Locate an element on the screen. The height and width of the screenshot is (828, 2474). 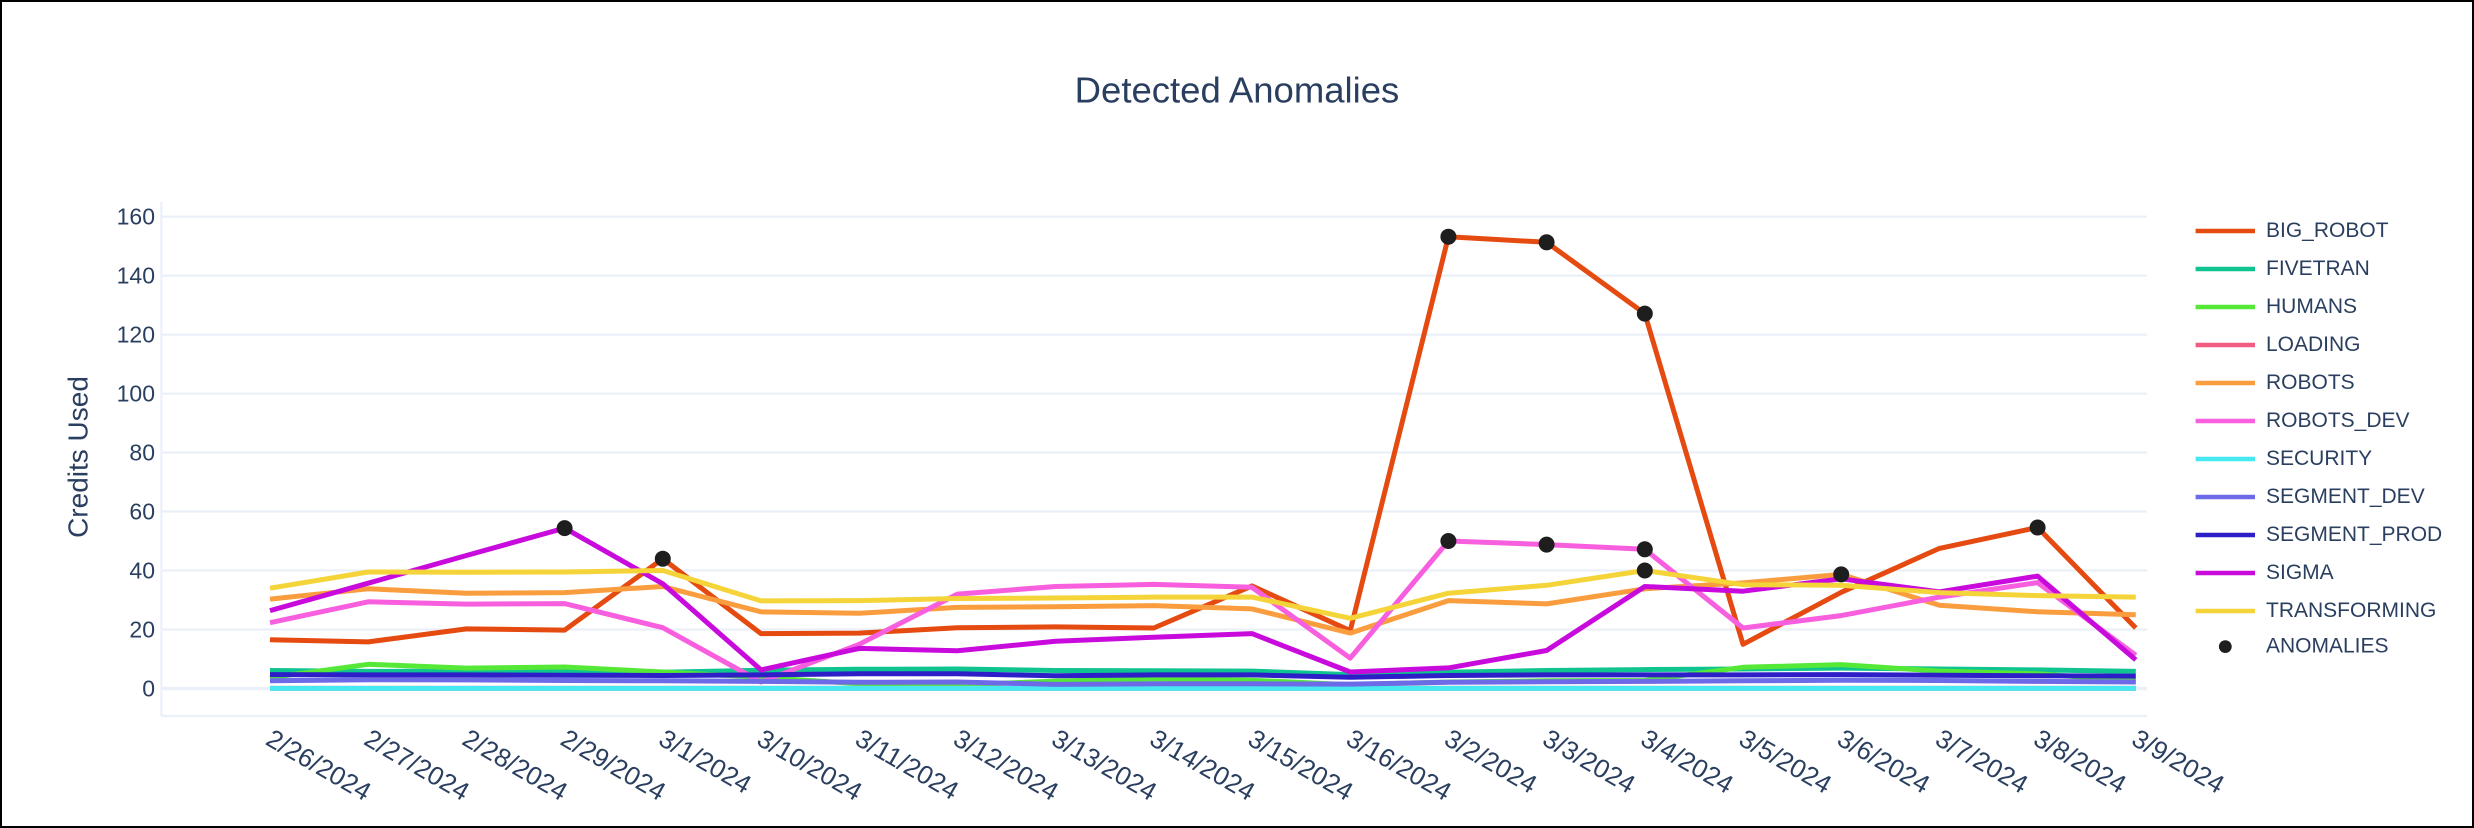
svg-text: SEGMENT_DEV is located at coordinates (2345, 496).